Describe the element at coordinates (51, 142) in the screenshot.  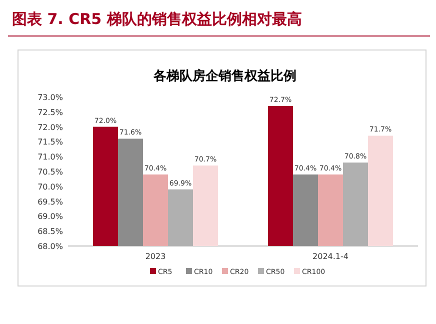
I see `y-tick-label: 71.5%` at that location.